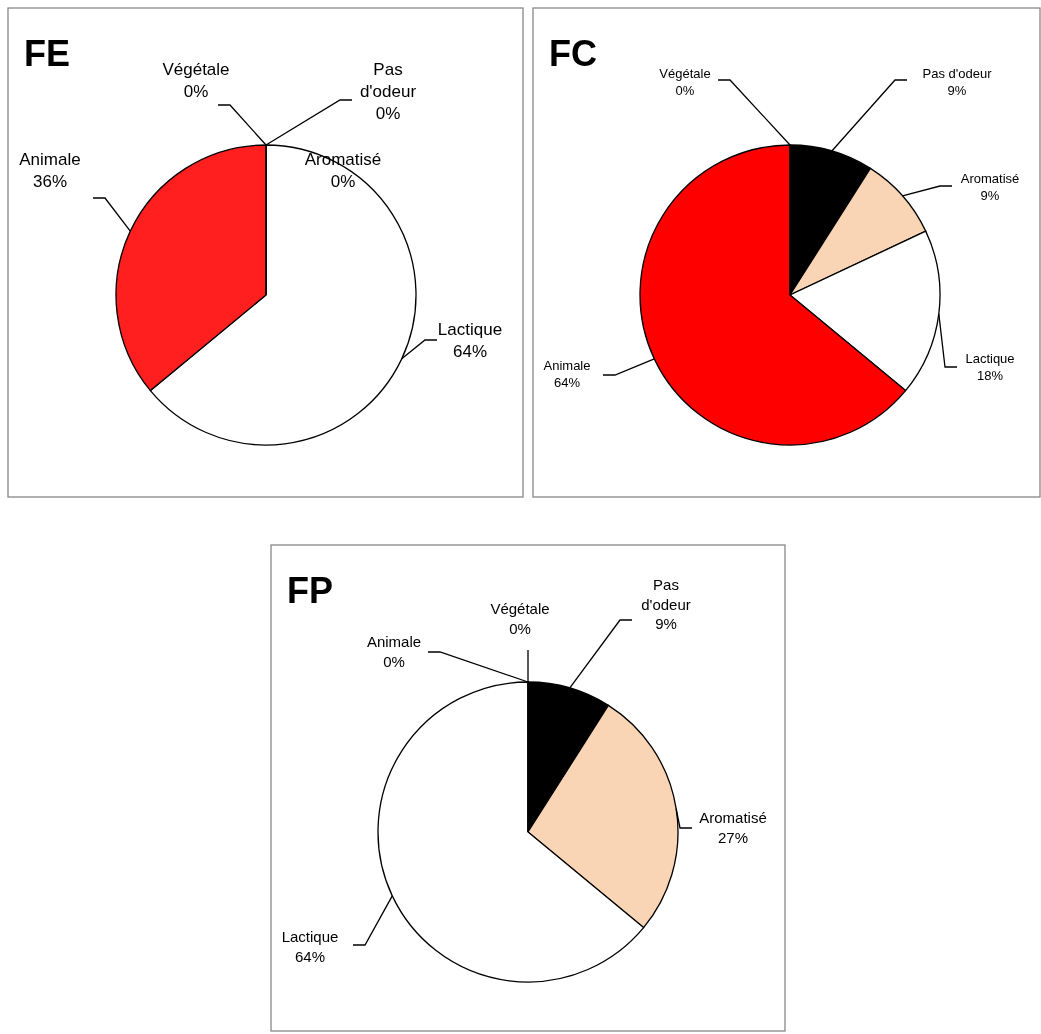  What do you see at coordinates (733, 837) in the screenshot?
I see `data-label: 27%` at bounding box center [733, 837].